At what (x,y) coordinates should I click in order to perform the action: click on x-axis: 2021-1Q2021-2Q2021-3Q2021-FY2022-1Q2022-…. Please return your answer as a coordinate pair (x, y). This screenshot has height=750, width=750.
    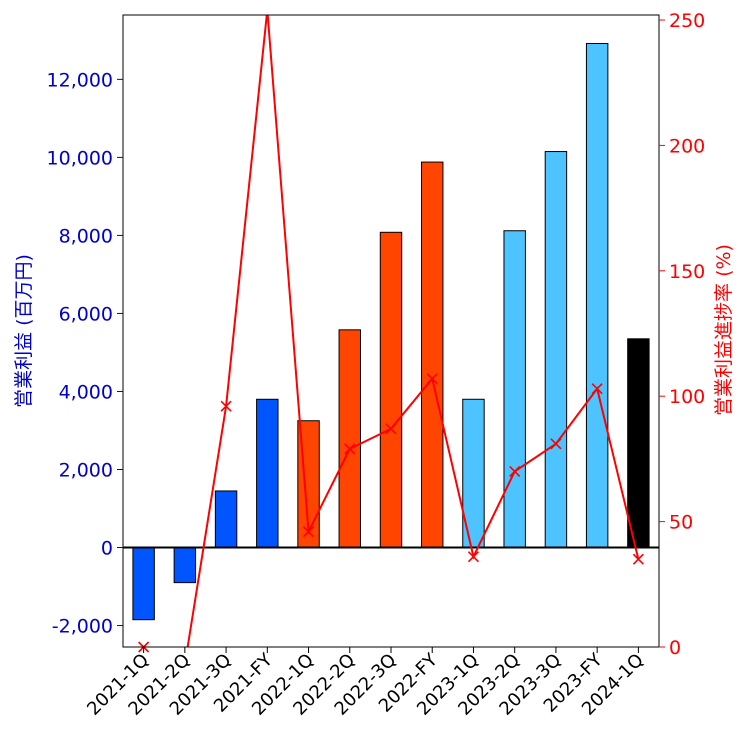
    Looking at the image, I should click on (365, 683).